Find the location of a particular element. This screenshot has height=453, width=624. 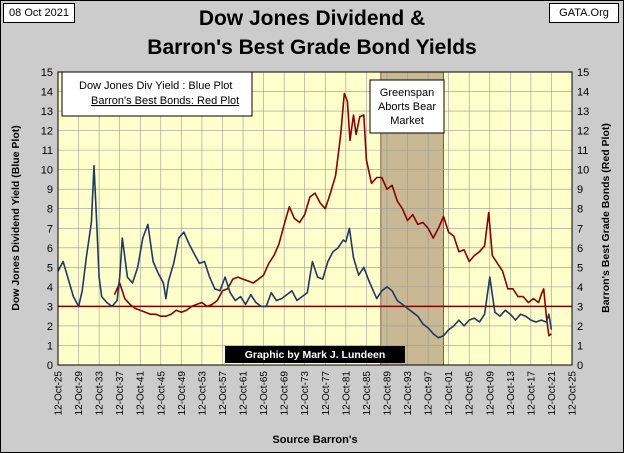

date-label: 08 Oct 2021 is located at coordinates (39, 13).